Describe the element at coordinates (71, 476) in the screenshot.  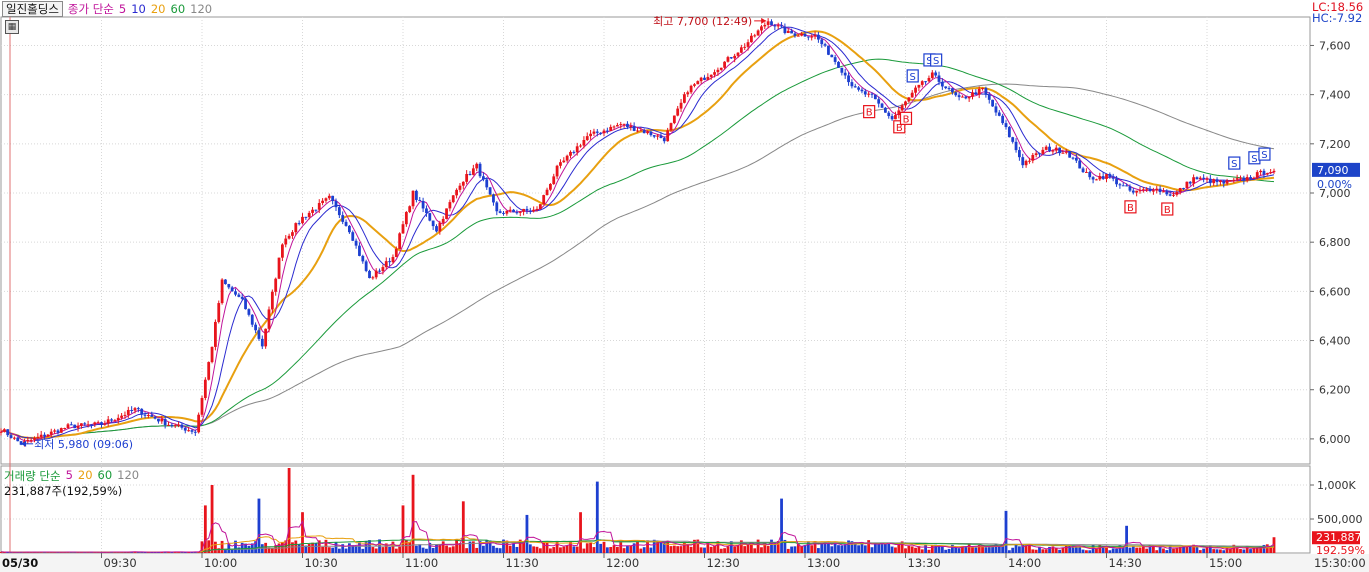
I see `volume-header: 거래량 단순 5 20 60 120` at that location.